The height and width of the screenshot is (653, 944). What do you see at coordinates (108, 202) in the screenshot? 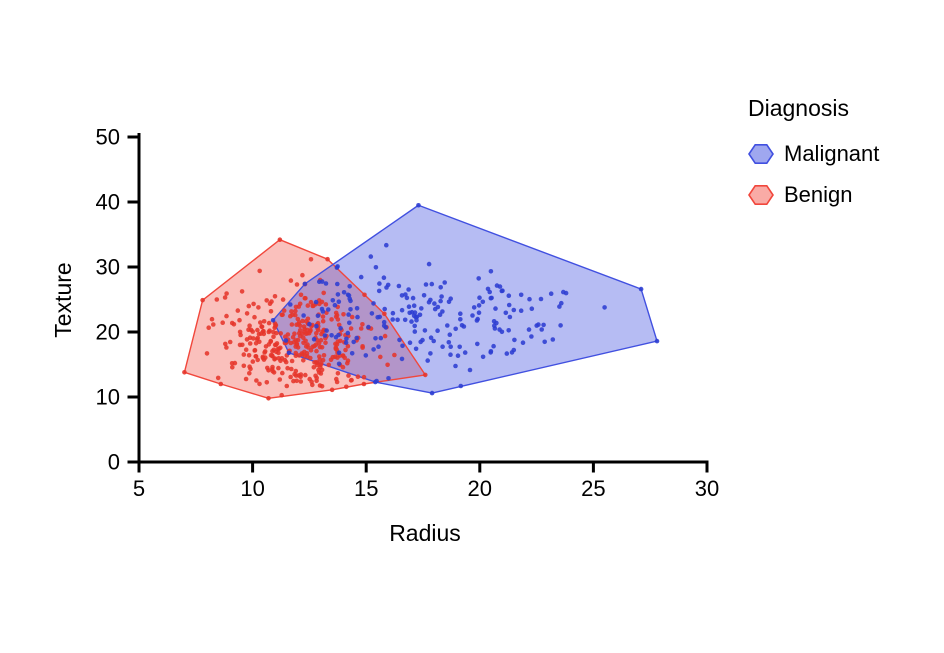
I see `y-tick-label: 40` at bounding box center [108, 202].